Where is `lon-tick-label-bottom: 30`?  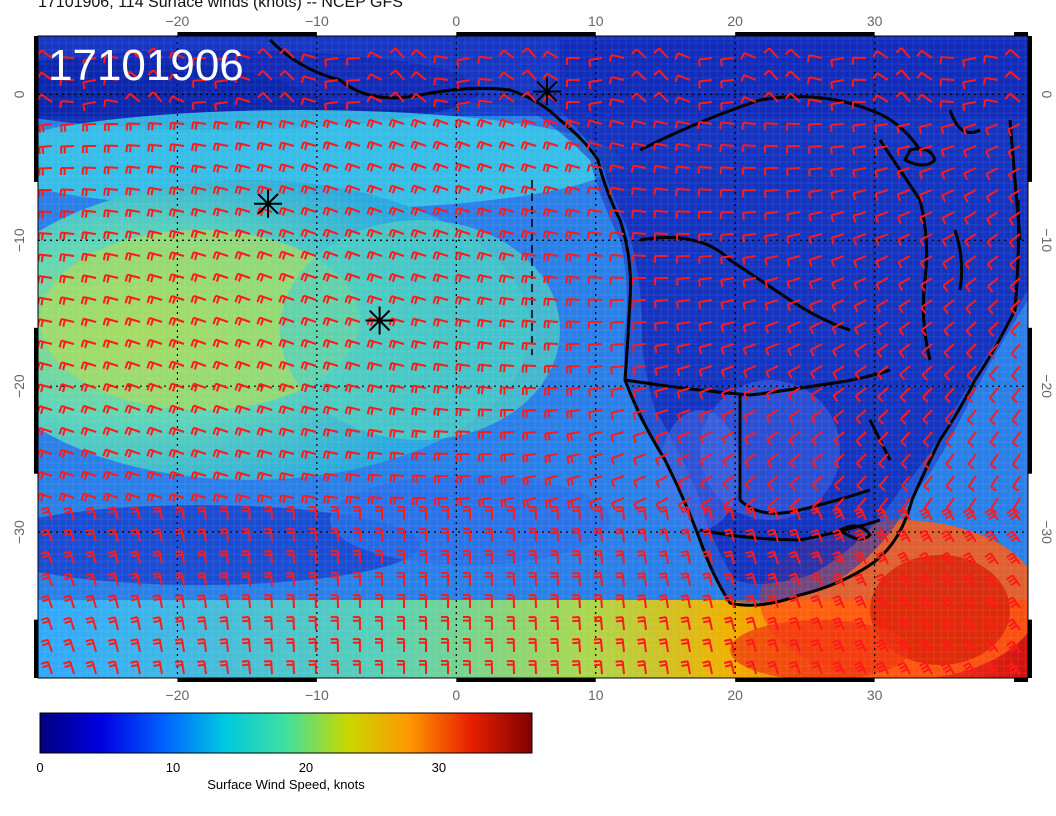 lon-tick-label-bottom: 30 is located at coordinates (875, 695).